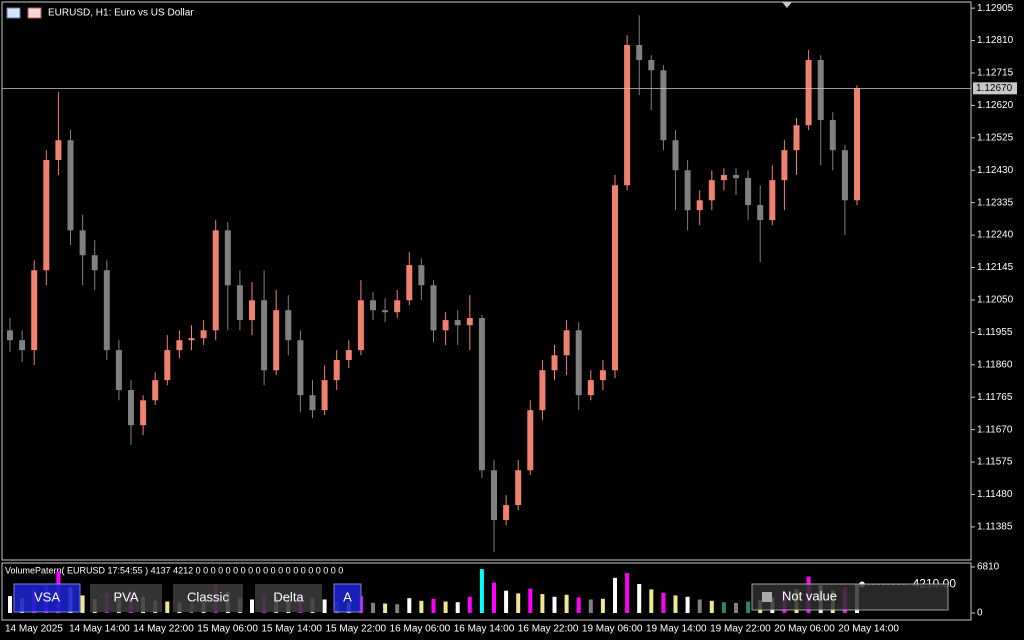 The width and height of the screenshot is (1024, 640). Describe the element at coordinates (99, 629) in the screenshot. I see `x-tick-label: 14 May 14:00` at that location.